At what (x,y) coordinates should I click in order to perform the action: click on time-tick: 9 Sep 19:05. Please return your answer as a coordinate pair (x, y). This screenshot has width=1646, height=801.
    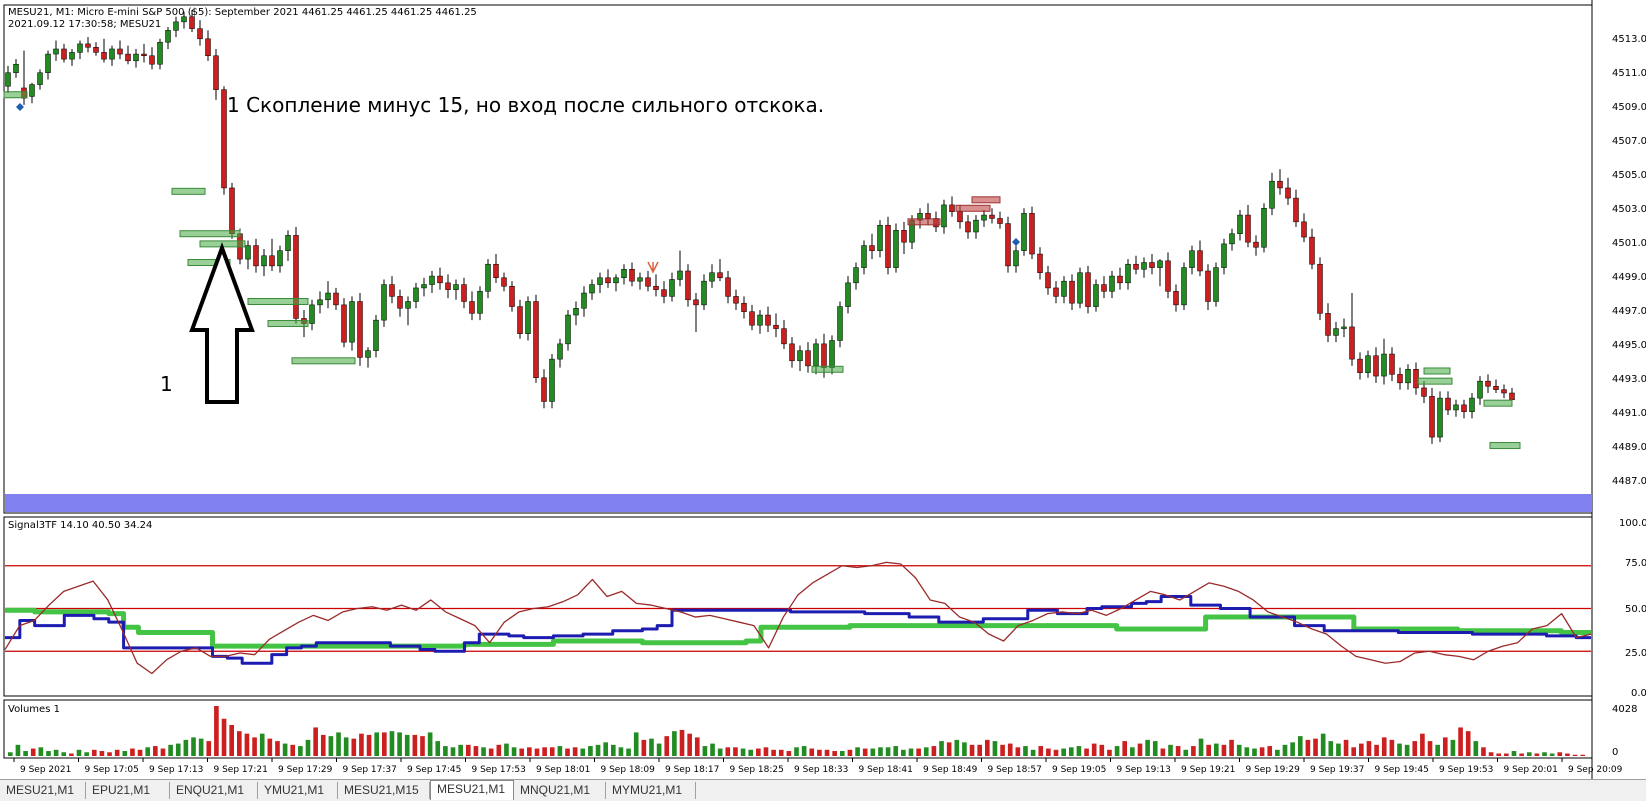
    Looking at the image, I should click on (1079, 770).